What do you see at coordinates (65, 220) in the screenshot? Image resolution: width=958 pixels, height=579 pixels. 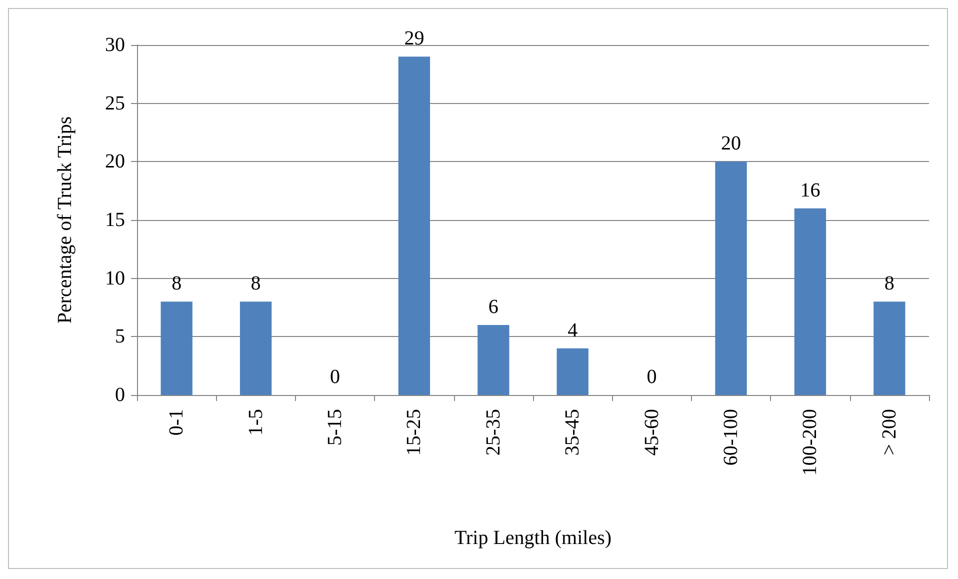 I see `y-axis-title: Percentage of Truck Trips` at bounding box center [65, 220].